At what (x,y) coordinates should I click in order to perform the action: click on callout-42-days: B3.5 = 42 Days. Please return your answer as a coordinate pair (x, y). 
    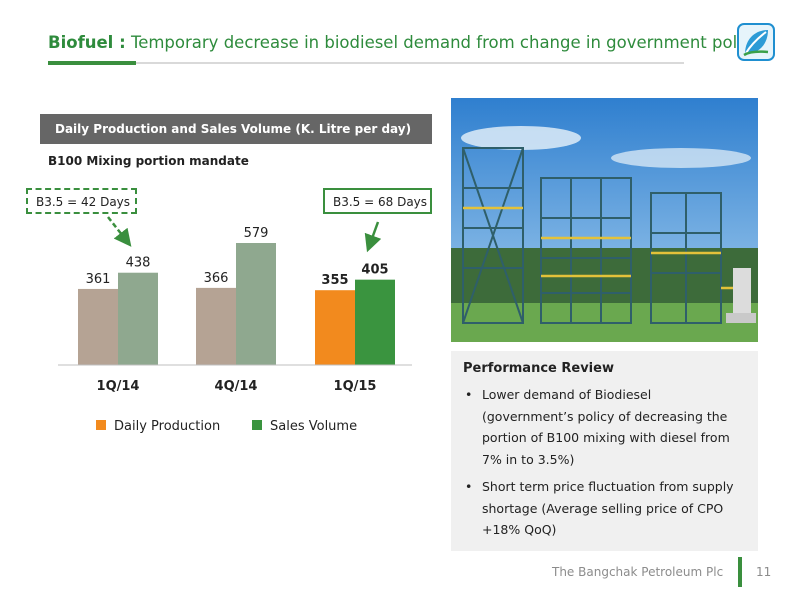
    Looking at the image, I should click on (81, 201).